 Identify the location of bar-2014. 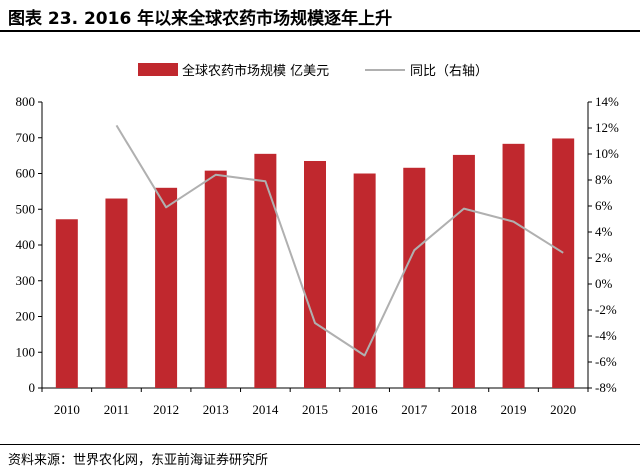
(265, 270).